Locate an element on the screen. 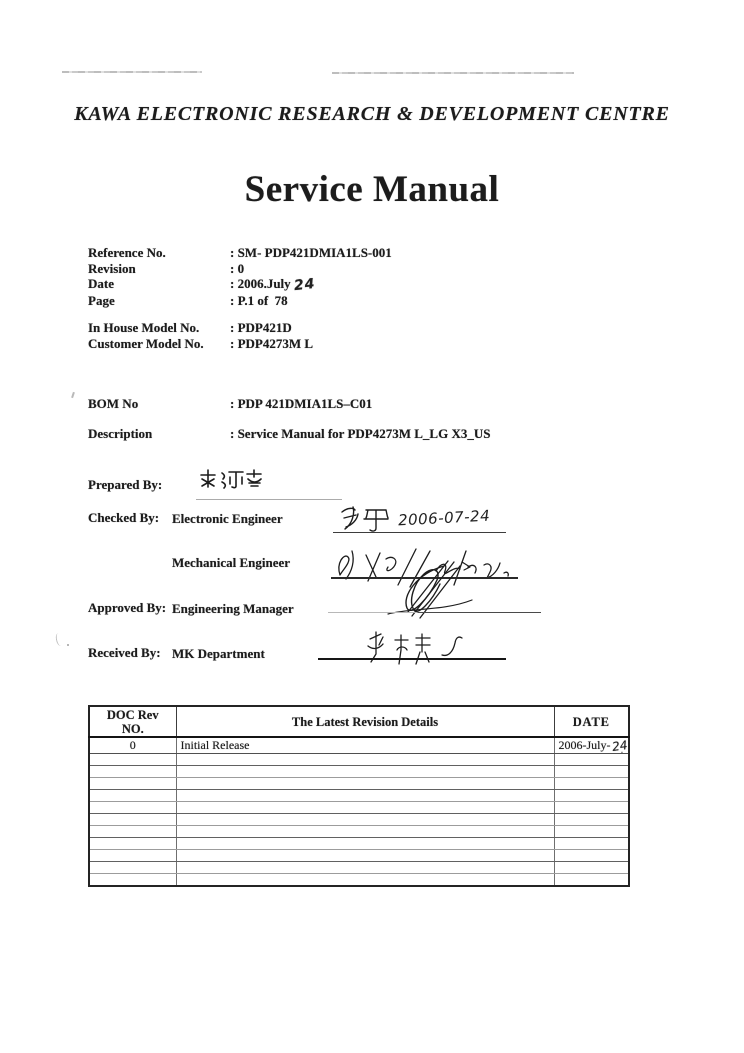 Image resolution: width=744 pixels, height=1053 pixels. in-house-model-row: In House Model No. : PDP421D is located at coordinates (200, 328).